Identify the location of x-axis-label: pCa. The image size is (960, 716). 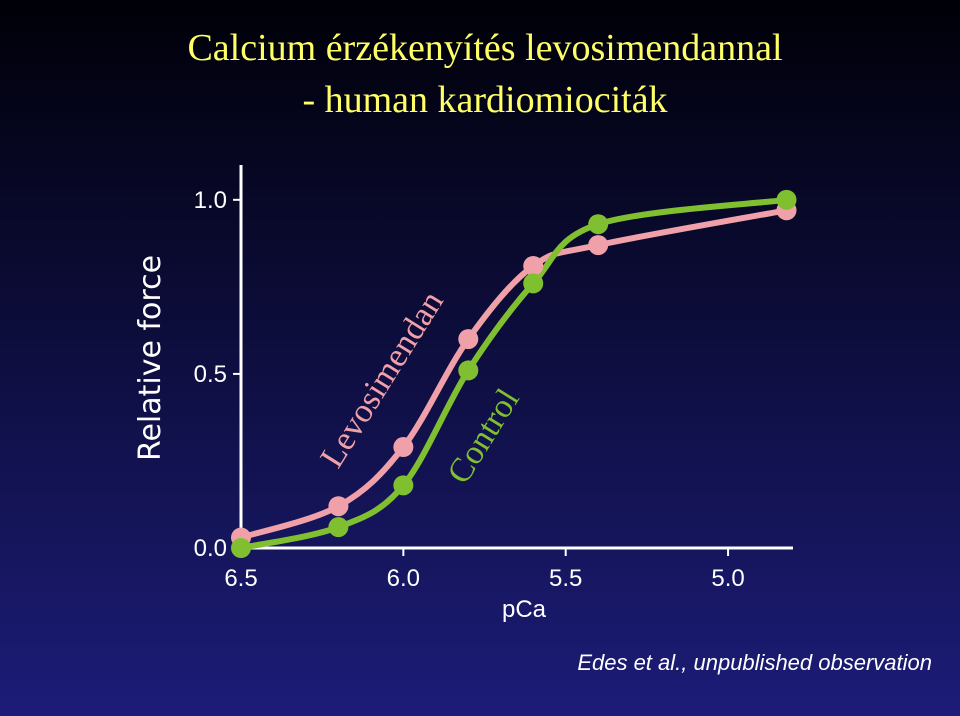
(524, 609).